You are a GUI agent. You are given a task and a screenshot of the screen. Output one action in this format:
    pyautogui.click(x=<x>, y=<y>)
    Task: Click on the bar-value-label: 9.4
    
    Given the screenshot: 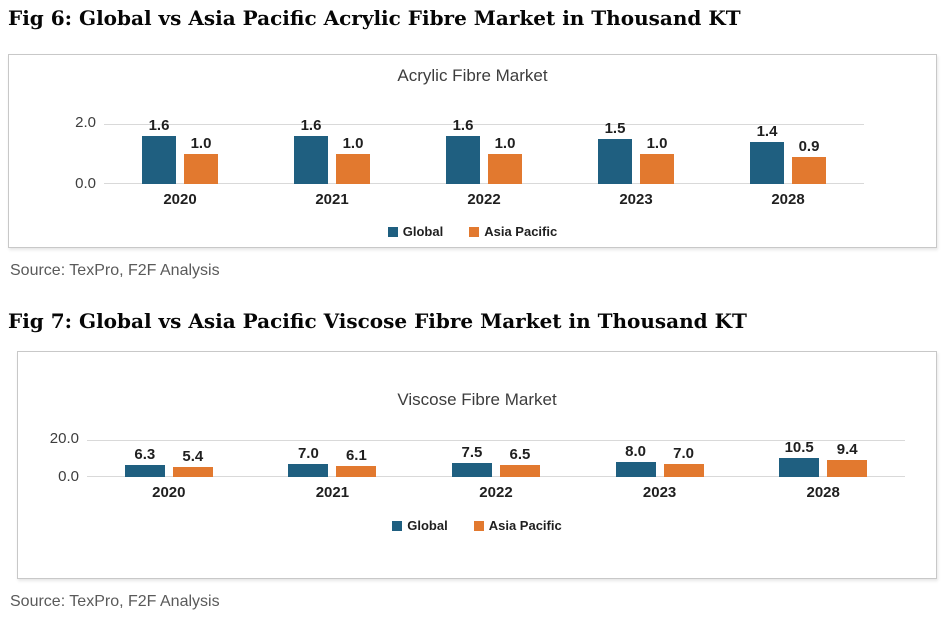 What is the action you would take?
    pyautogui.click(x=847, y=449)
    